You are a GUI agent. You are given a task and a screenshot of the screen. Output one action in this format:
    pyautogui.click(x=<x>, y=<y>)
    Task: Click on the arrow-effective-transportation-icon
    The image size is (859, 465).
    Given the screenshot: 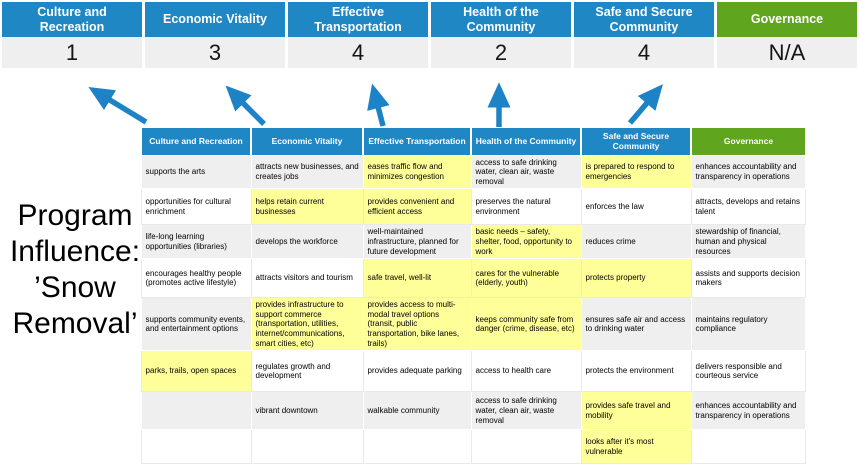 What is the action you would take?
    pyautogui.click(x=378, y=105)
    